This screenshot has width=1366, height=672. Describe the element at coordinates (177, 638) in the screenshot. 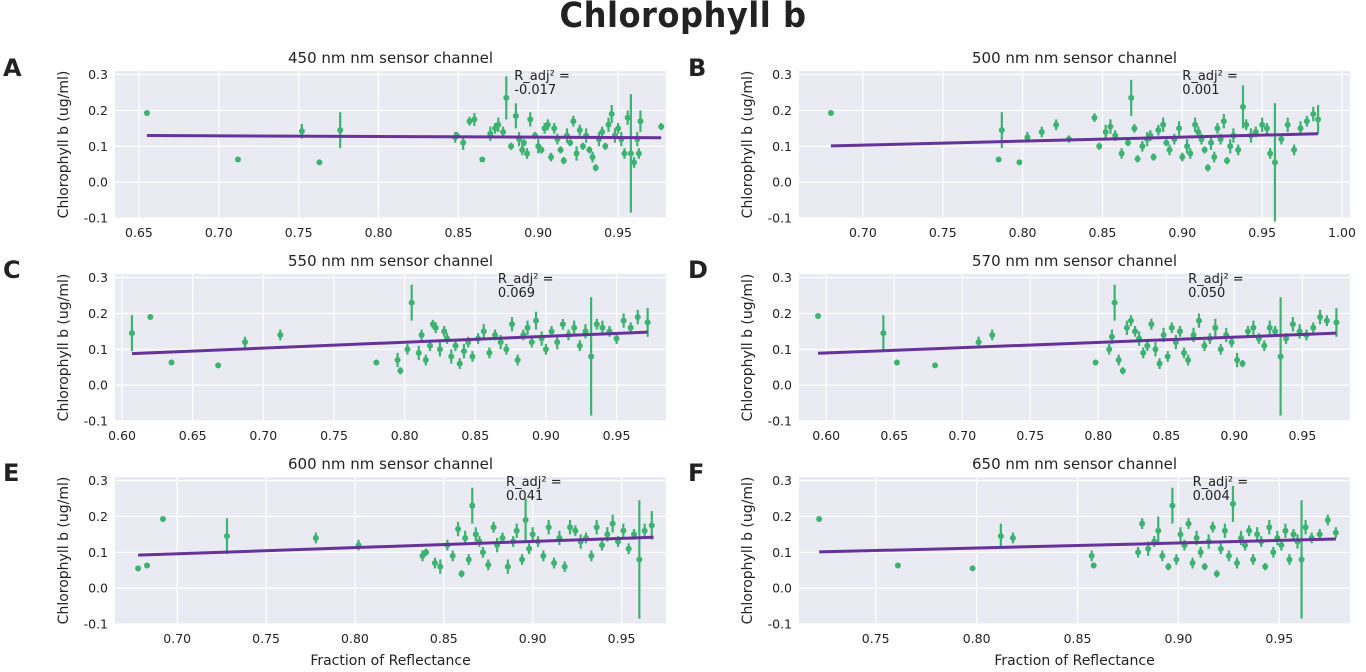

I see `x-tick-label: 0.70` at that location.